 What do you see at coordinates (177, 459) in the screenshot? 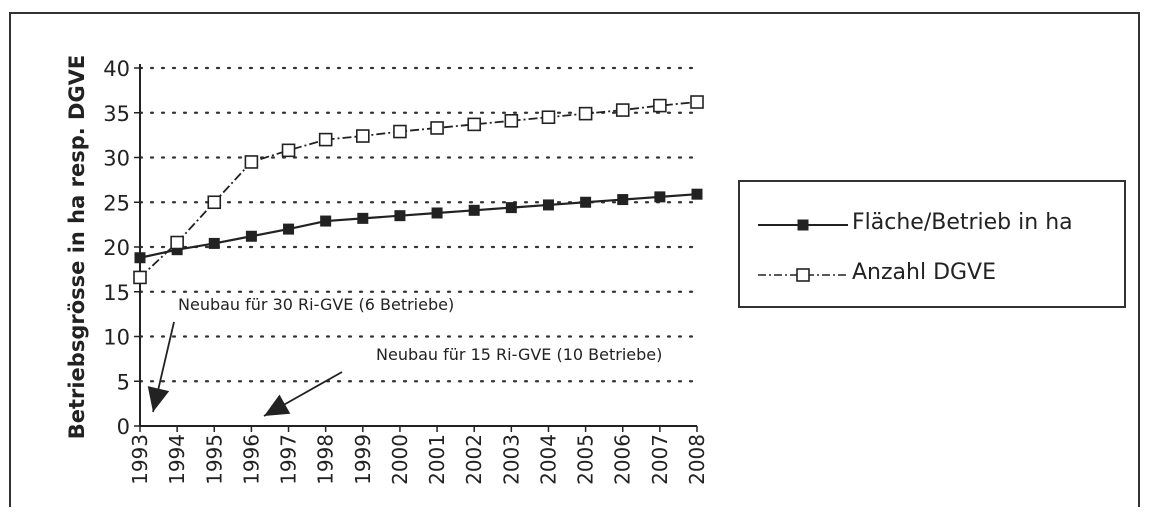
I see `x-tick-label: 1994` at bounding box center [177, 459].